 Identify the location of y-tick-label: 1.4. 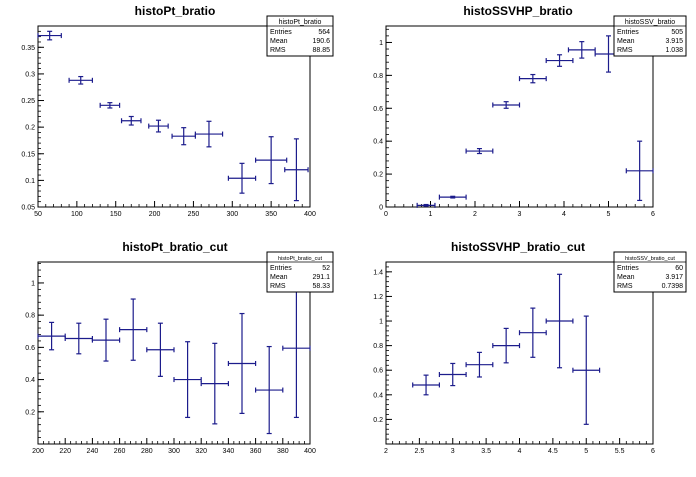
(378, 272).